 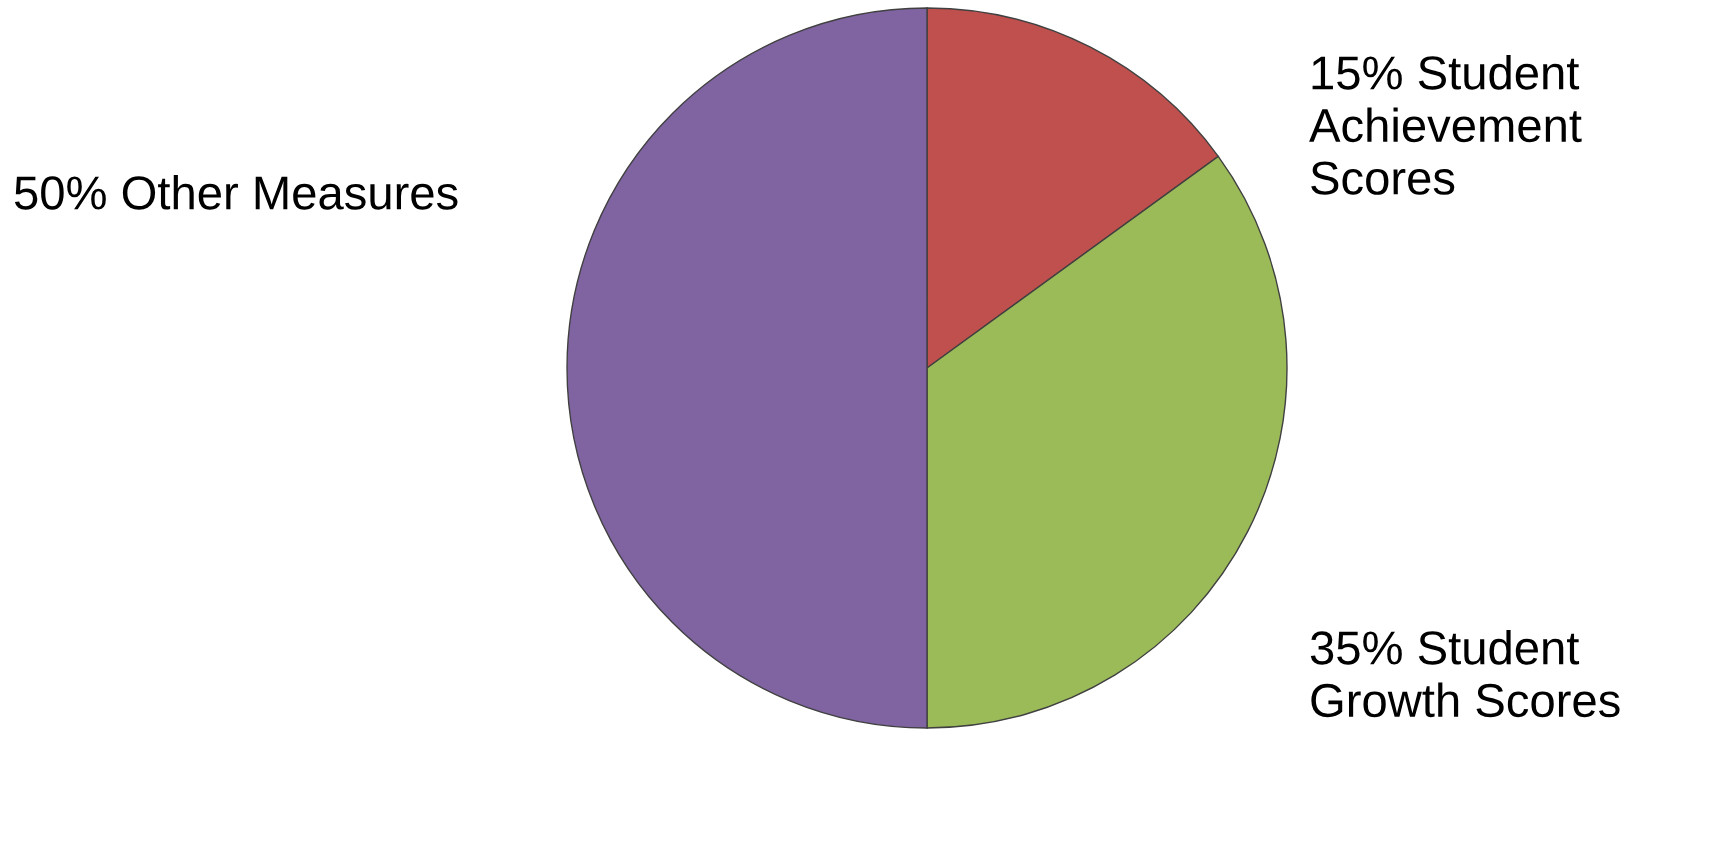 What do you see at coordinates (1445, 125) in the screenshot?
I see `slice-label: 15% Student Achievement Scores` at bounding box center [1445, 125].